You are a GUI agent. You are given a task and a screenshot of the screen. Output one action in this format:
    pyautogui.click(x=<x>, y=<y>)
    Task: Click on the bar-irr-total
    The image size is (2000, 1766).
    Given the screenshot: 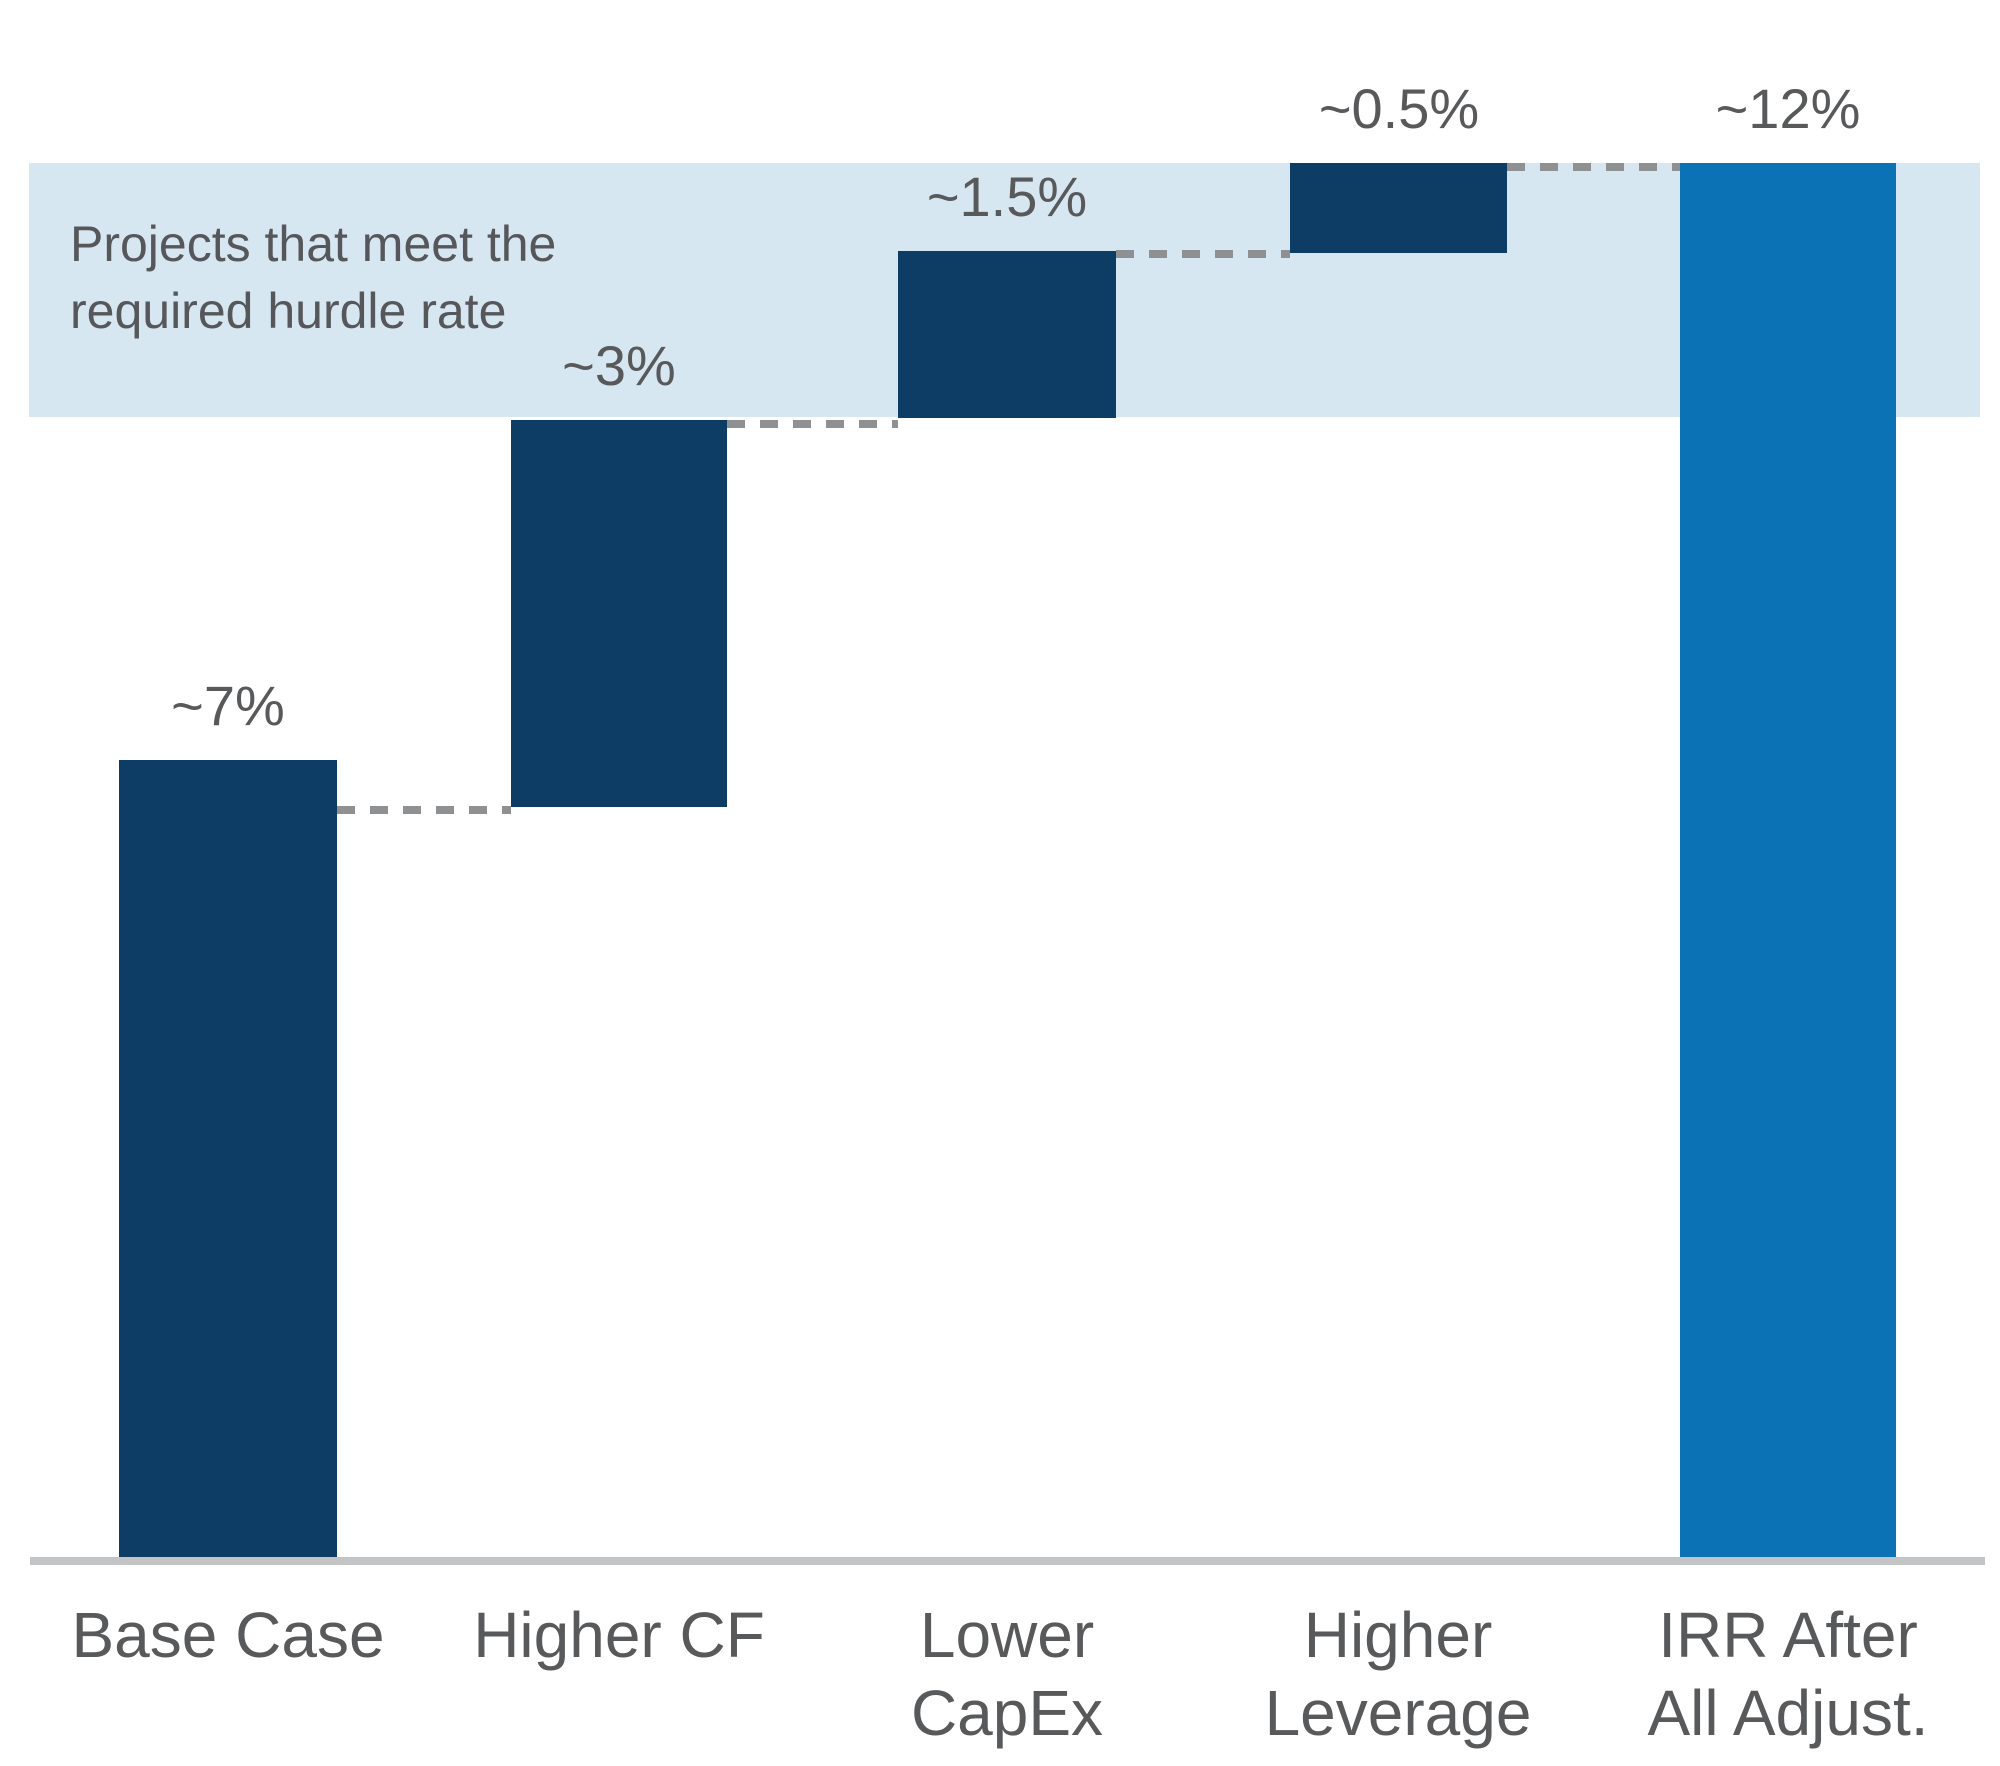 What is the action you would take?
    pyautogui.click(x=1788, y=860)
    